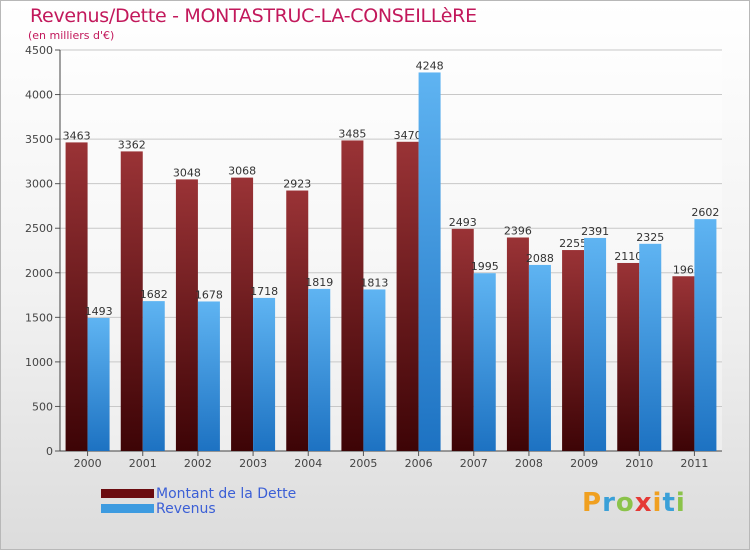  What do you see at coordinates (39, 184) in the screenshot?
I see `y-tick-label: 3000` at bounding box center [39, 184].